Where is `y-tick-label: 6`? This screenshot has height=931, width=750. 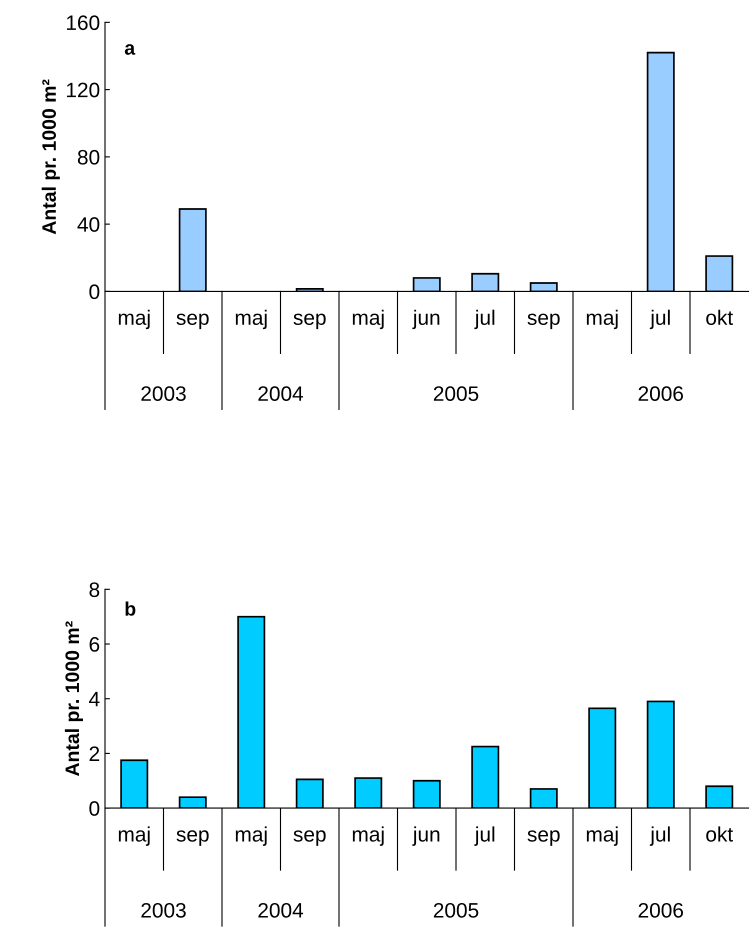
y-tick-label: 6 is located at coordinates (95, 644).